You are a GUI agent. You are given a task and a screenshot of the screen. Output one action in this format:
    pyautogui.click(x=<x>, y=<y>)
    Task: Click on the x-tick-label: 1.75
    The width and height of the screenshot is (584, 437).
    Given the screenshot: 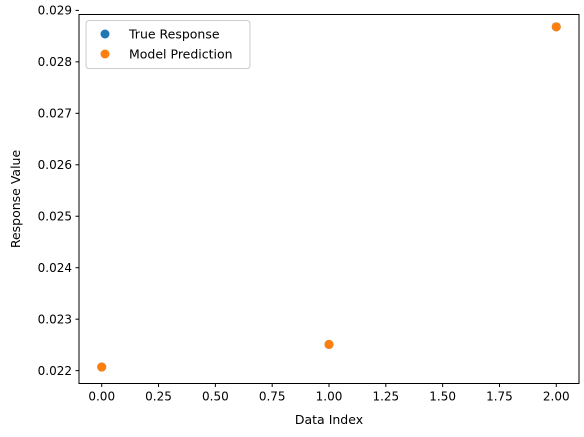 What is the action you would take?
    pyautogui.click(x=499, y=397)
    